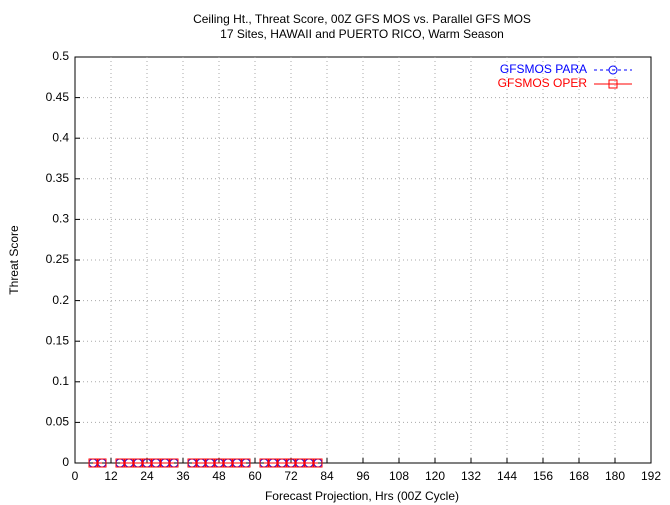 This screenshot has width=670, height=505. What do you see at coordinates (75, 476) in the screenshot?
I see `x-tick-label: 0` at bounding box center [75, 476].